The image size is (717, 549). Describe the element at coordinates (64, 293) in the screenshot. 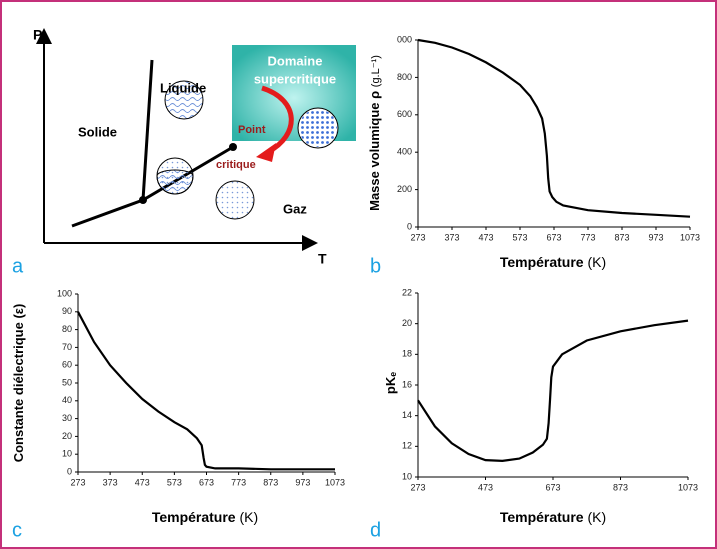

I see `y-tick-label: 100` at that location.